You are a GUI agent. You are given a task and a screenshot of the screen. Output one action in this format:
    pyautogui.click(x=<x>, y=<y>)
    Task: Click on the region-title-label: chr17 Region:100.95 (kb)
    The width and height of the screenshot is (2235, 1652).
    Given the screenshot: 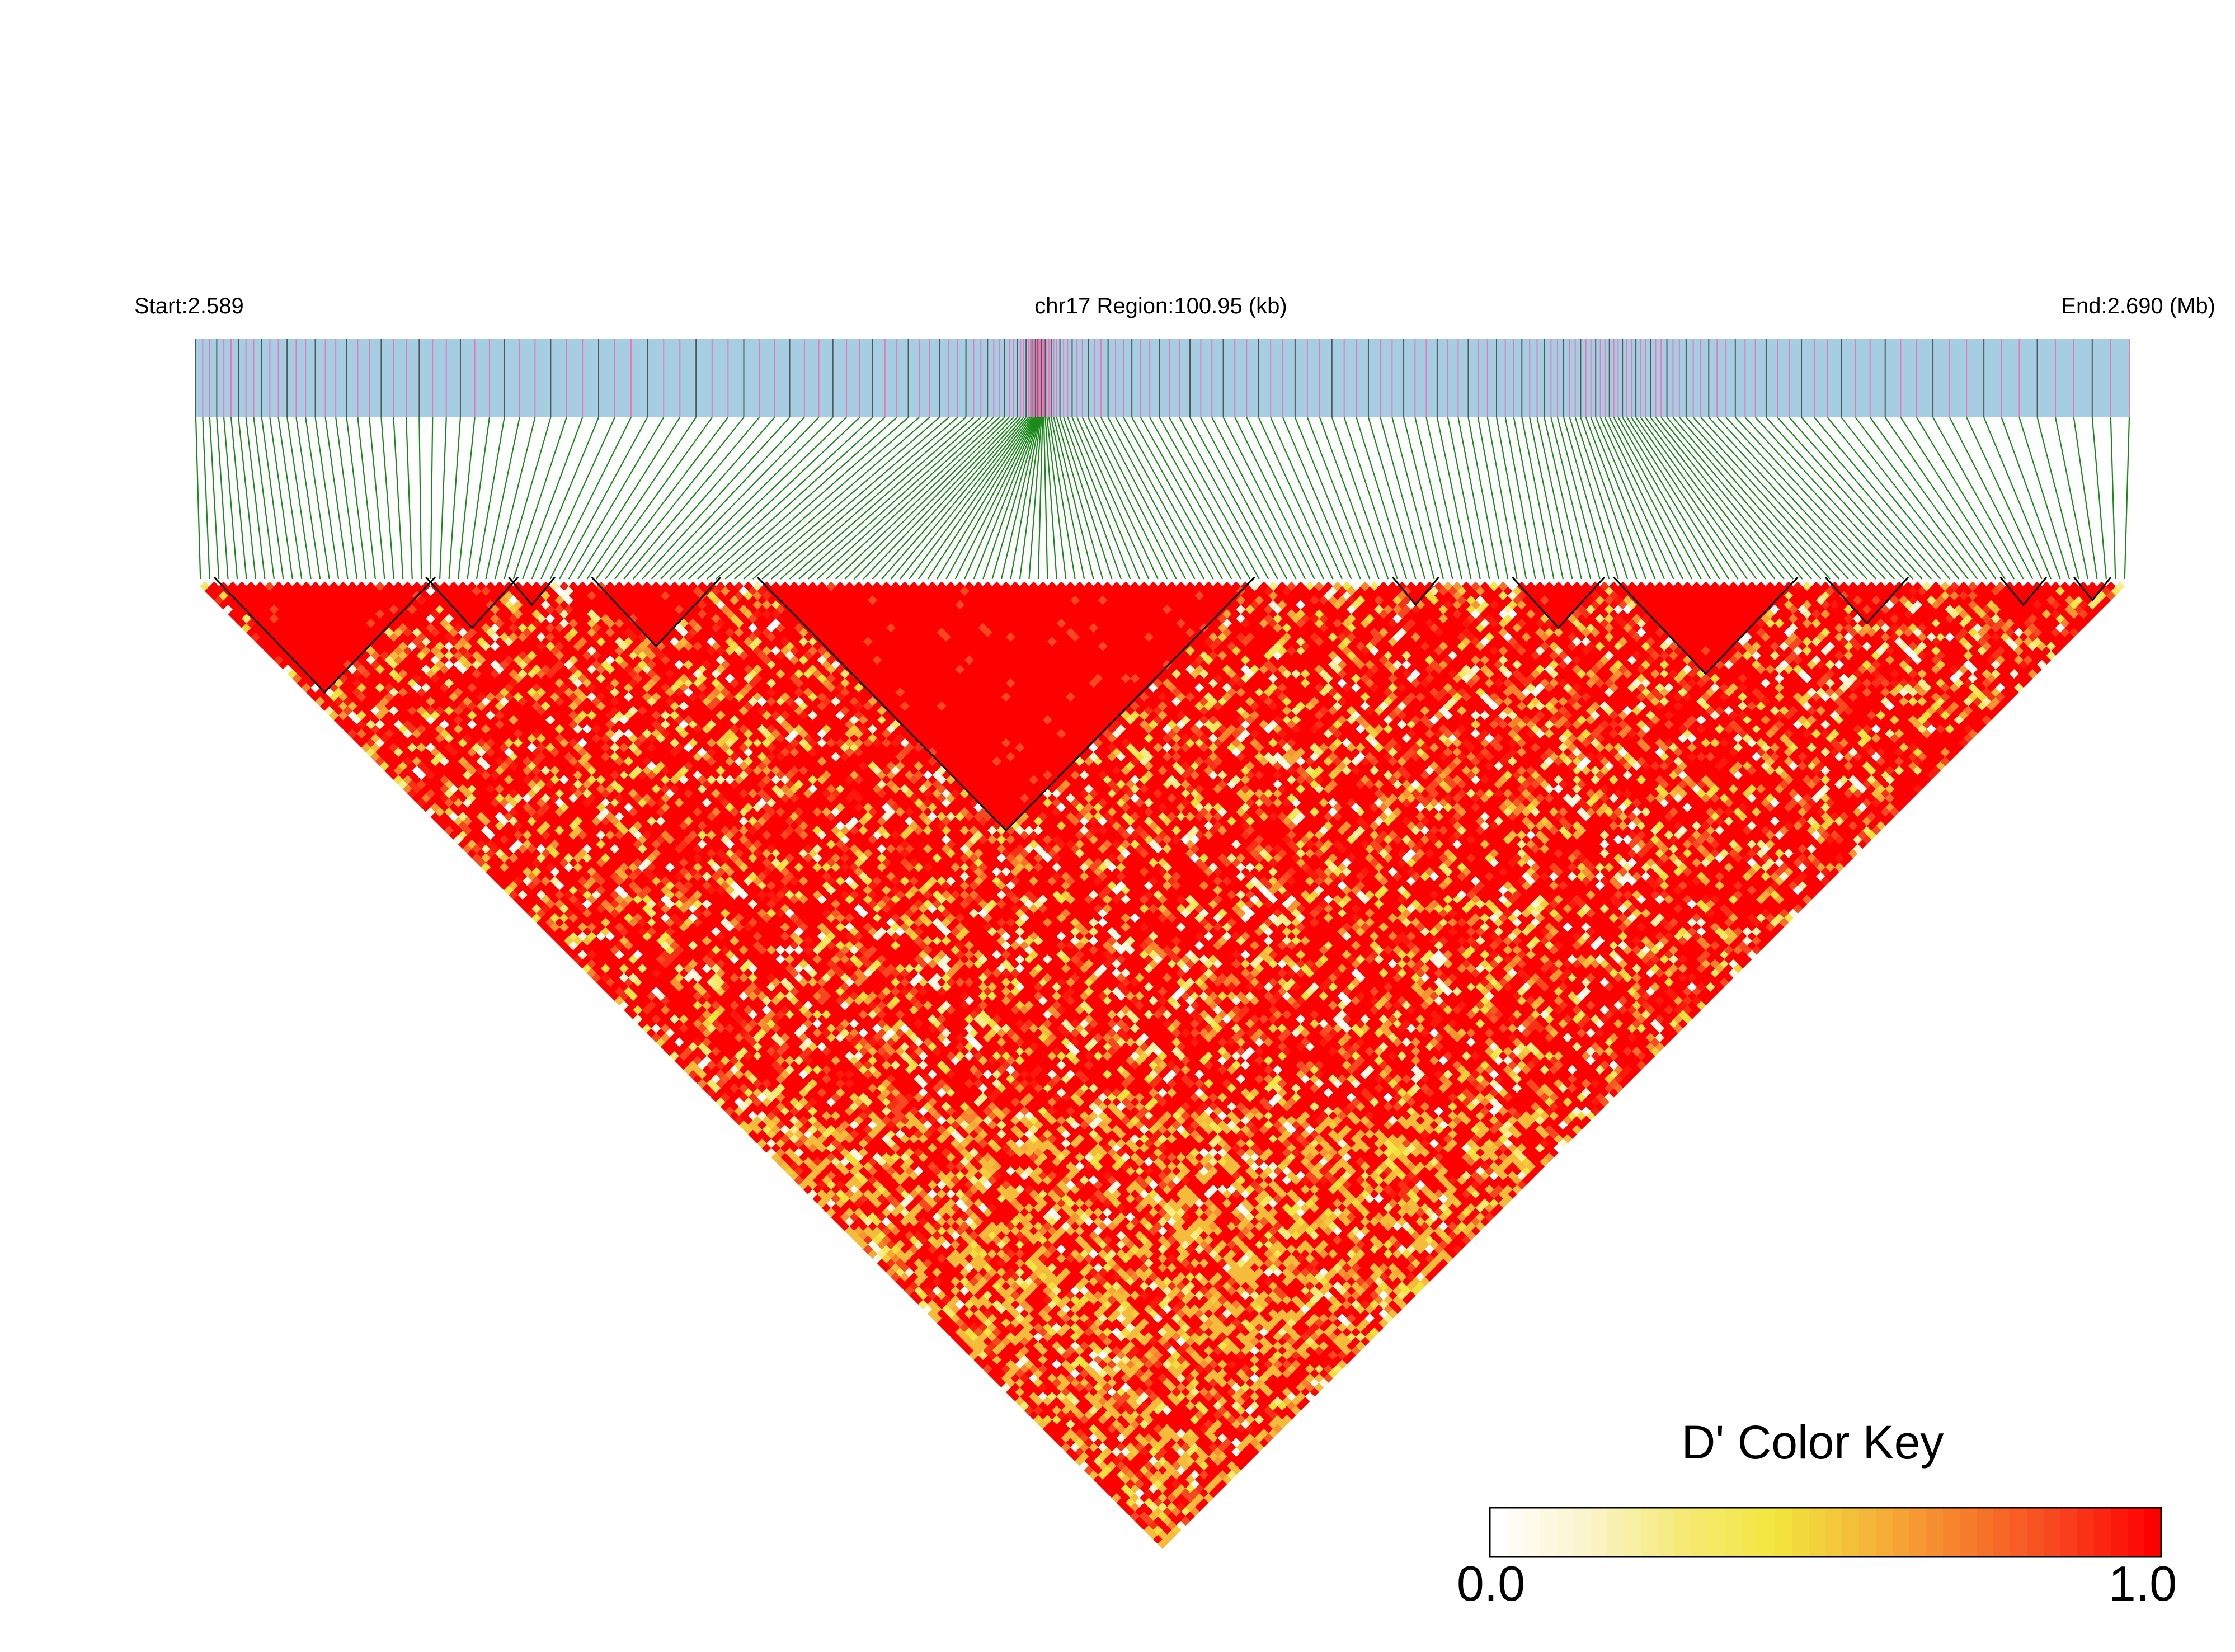 What is the action you would take?
    pyautogui.click(x=1160, y=306)
    